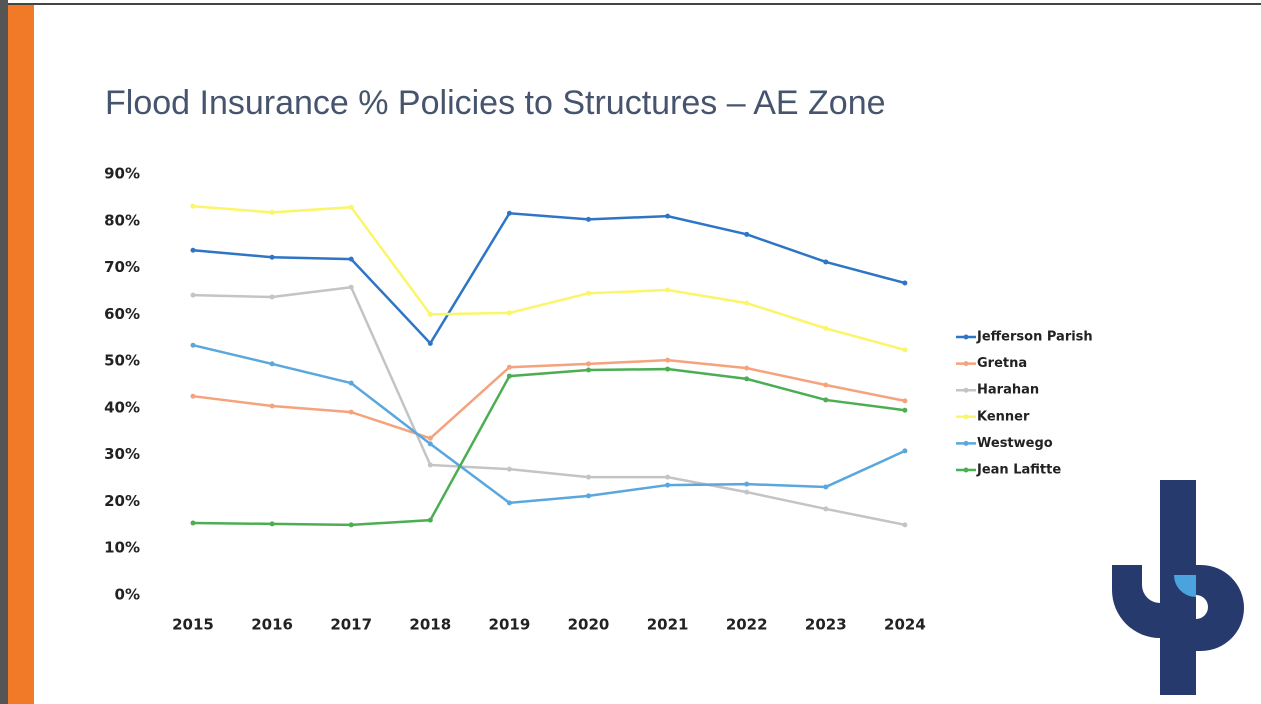 This screenshot has width=1261, height=704. Describe the element at coordinates (1015, 443) in the screenshot. I see `legend-label: Westwego` at that location.